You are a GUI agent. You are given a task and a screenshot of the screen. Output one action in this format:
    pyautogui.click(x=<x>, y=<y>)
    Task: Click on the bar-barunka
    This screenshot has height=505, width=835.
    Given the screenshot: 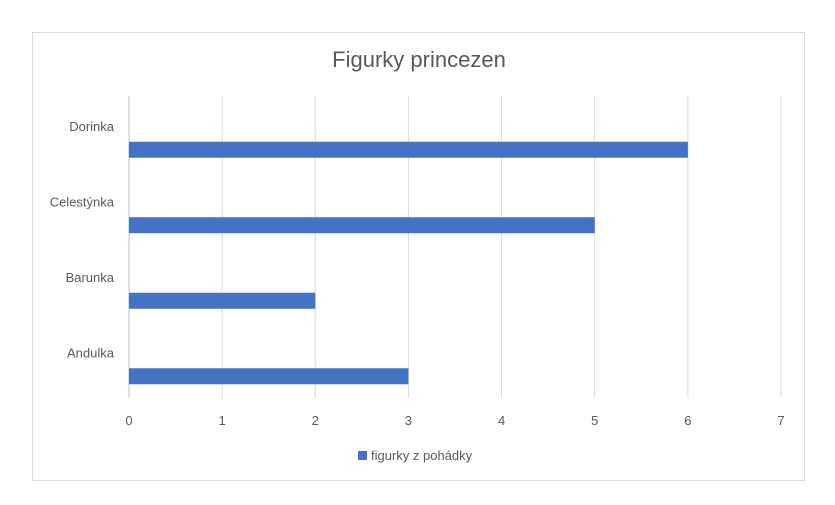 What is the action you would take?
    pyautogui.click(x=222, y=300)
    